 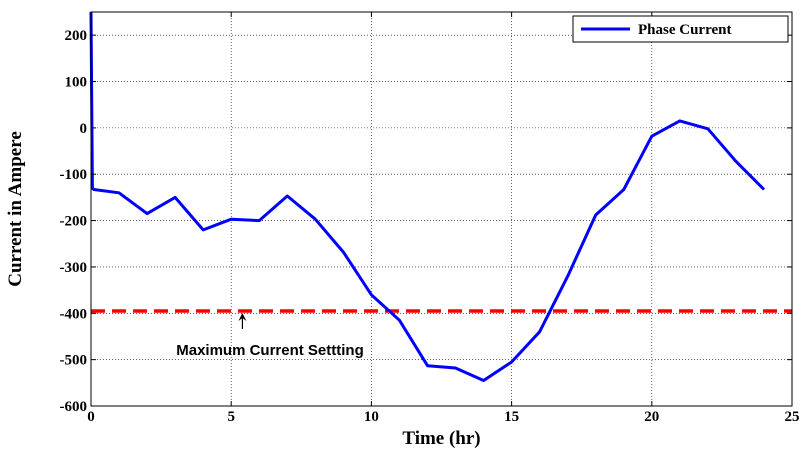 What do you see at coordinates (74, 361) in the screenshot?
I see `y-tick-label: -500` at bounding box center [74, 361].